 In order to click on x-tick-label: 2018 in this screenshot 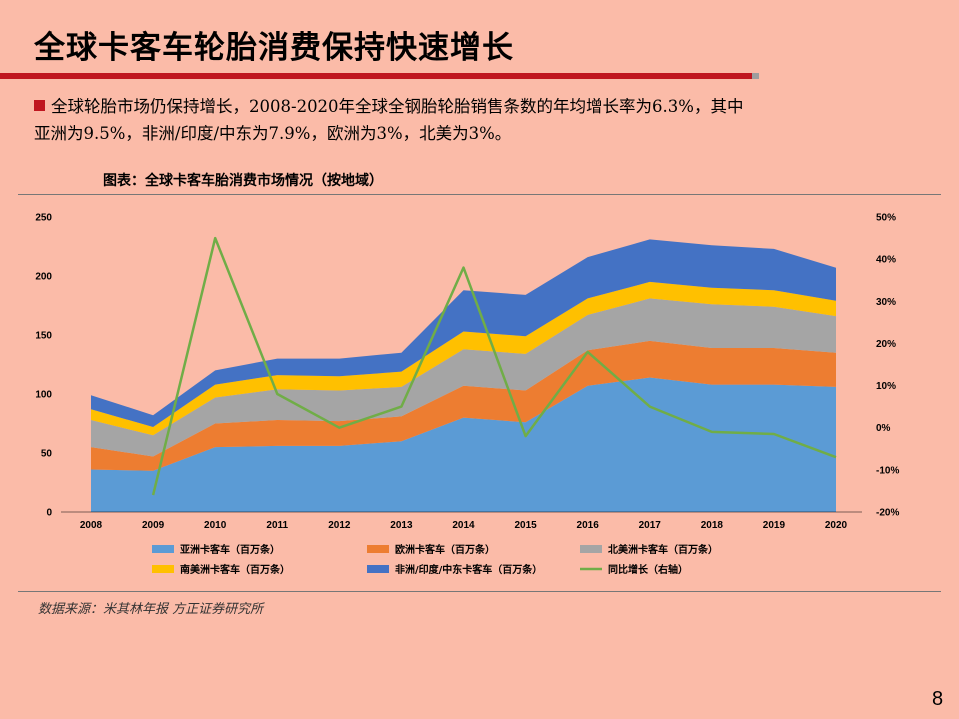, I will do `click(712, 525)`.